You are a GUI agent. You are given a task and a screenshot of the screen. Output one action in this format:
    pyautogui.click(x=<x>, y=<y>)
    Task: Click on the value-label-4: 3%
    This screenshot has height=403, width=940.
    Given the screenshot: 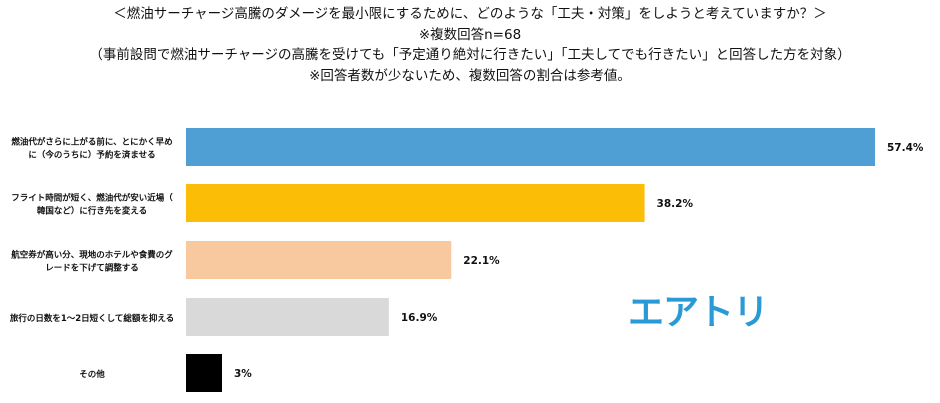 What is the action you would take?
    pyautogui.click(x=243, y=374)
    